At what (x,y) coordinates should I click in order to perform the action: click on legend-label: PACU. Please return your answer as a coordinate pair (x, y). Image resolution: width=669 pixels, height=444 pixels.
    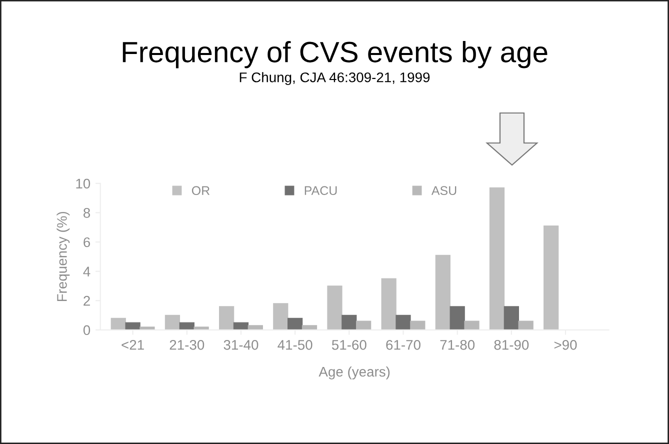
    Looking at the image, I should click on (320, 191).